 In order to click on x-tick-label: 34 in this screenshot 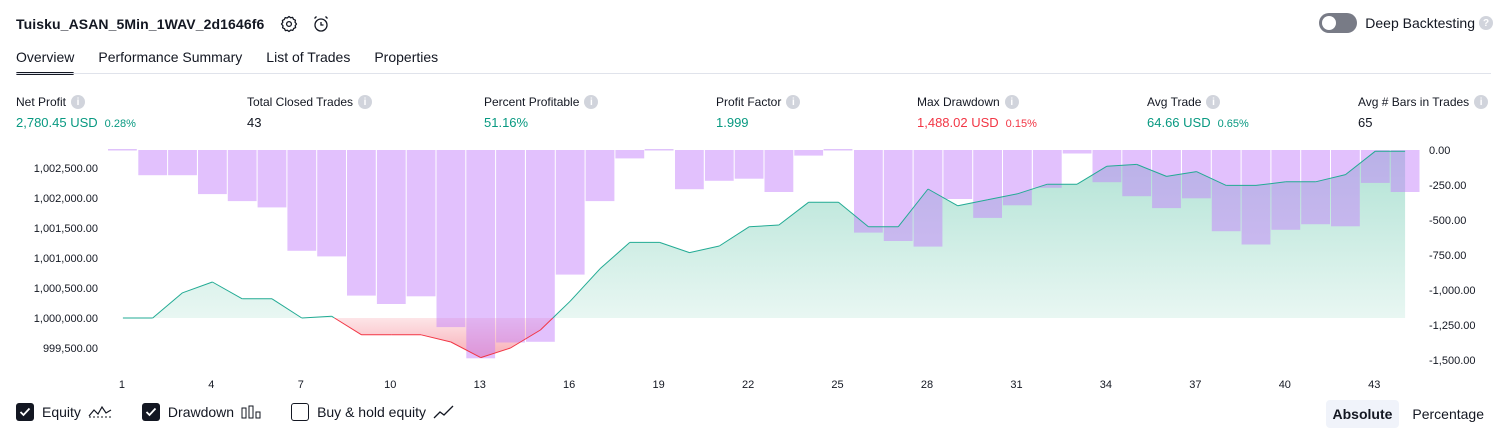, I will do `click(1106, 385)`.